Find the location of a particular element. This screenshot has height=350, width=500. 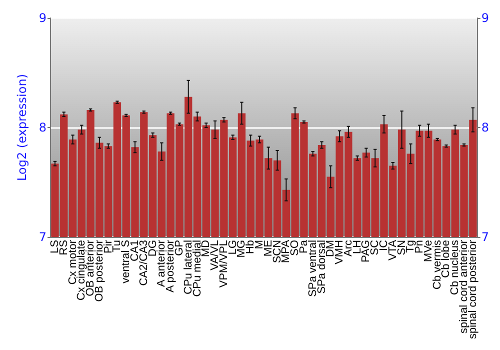

y-tick-label: 7 is located at coordinates (42, 237).